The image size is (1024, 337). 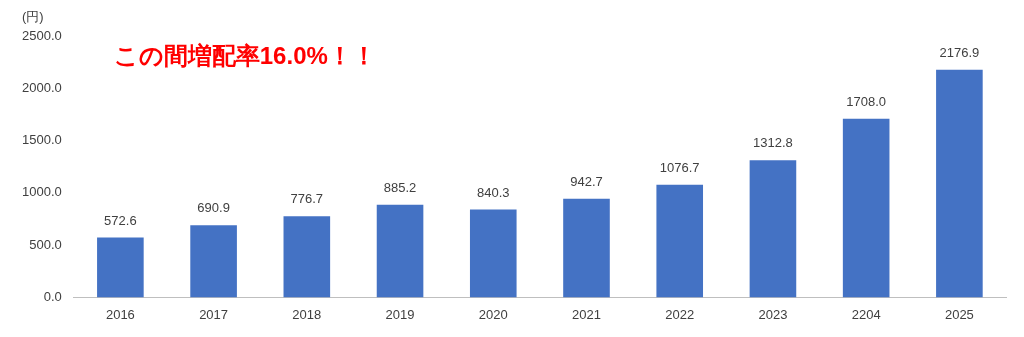 What do you see at coordinates (120, 314) in the screenshot?
I see `x-tick-label: 2016` at bounding box center [120, 314].